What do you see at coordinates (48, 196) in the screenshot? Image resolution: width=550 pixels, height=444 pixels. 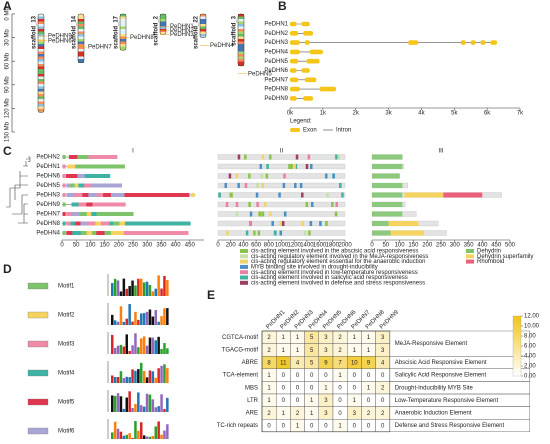 I see `gene-name: PeDHN3` at bounding box center [48, 196].